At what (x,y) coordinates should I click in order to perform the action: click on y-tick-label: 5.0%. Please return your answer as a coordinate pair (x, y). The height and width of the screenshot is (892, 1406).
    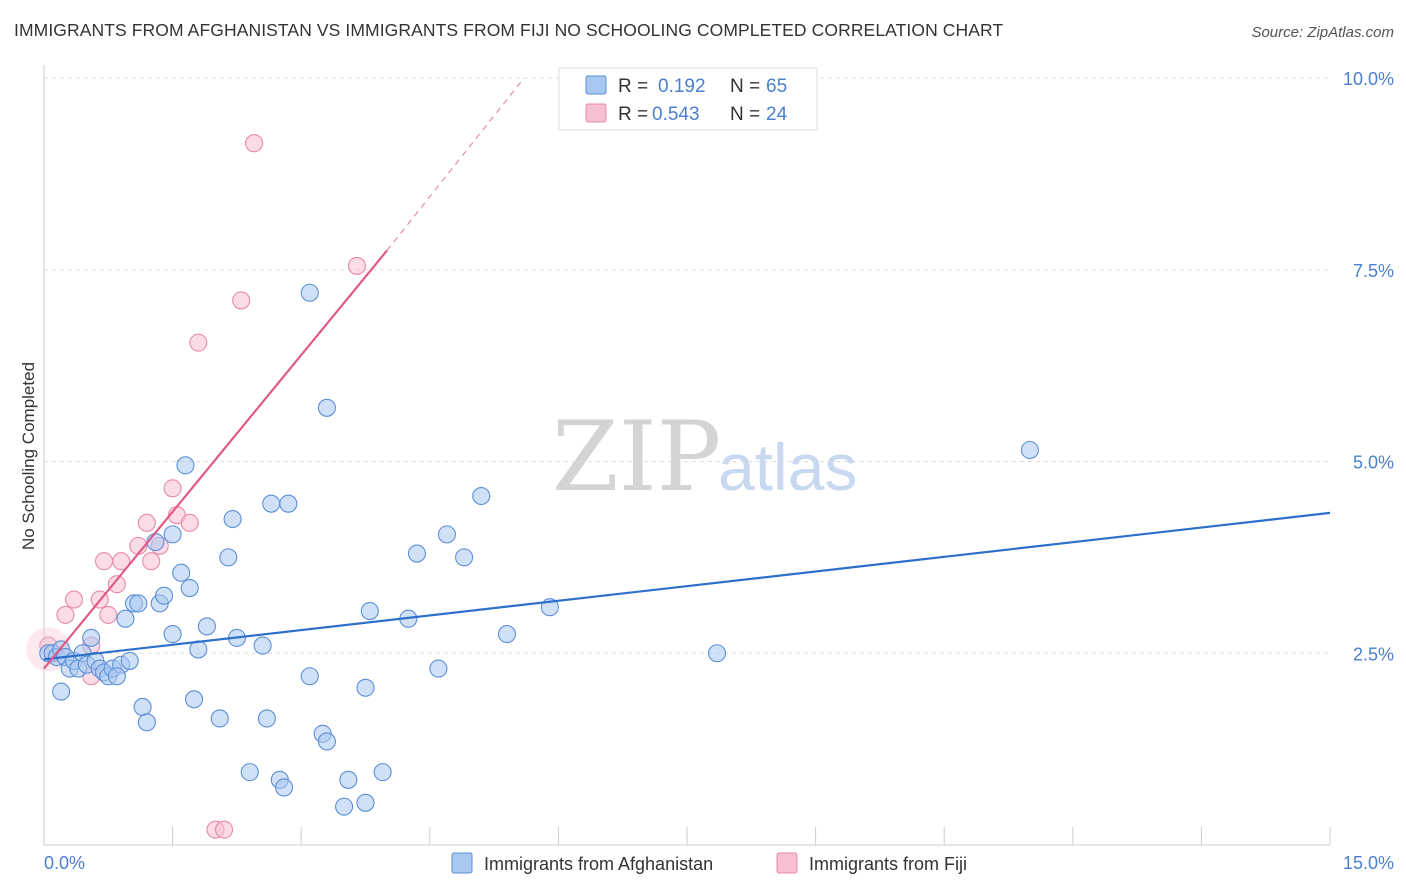
    Looking at the image, I should click on (1373, 463).